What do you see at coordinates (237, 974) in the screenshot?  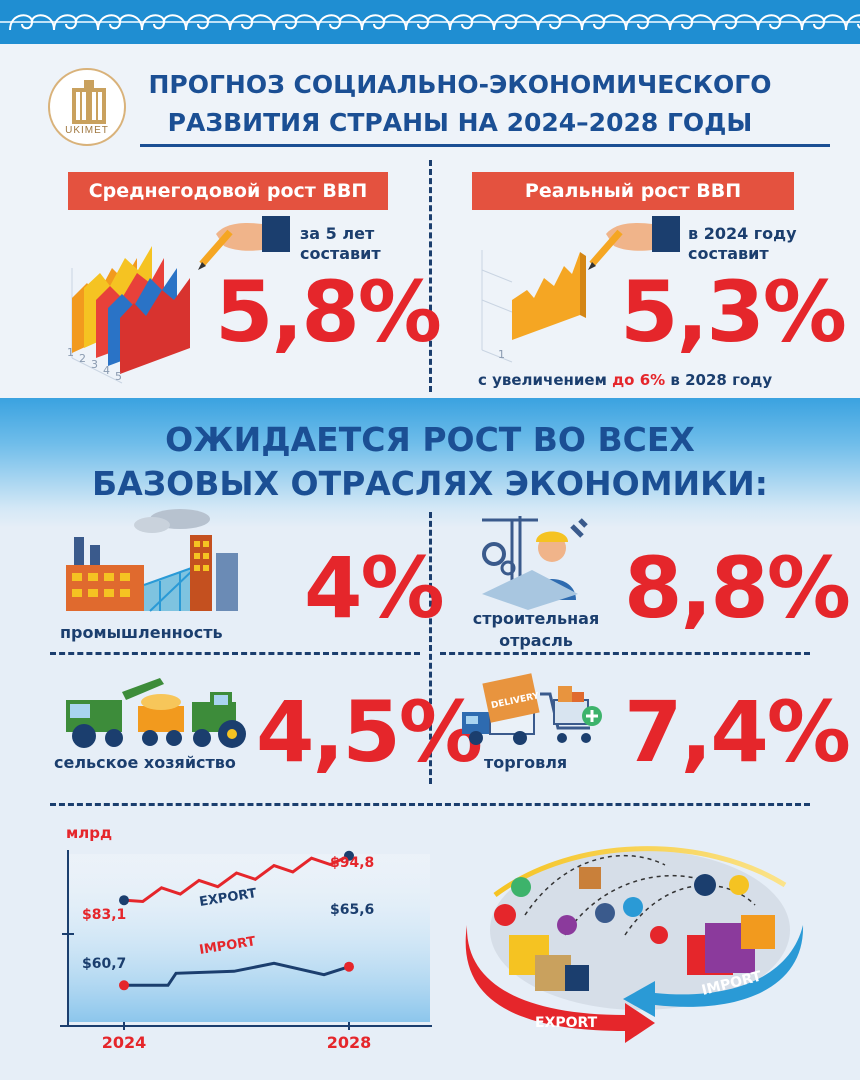 I see `import-series-line` at bounding box center [237, 974].